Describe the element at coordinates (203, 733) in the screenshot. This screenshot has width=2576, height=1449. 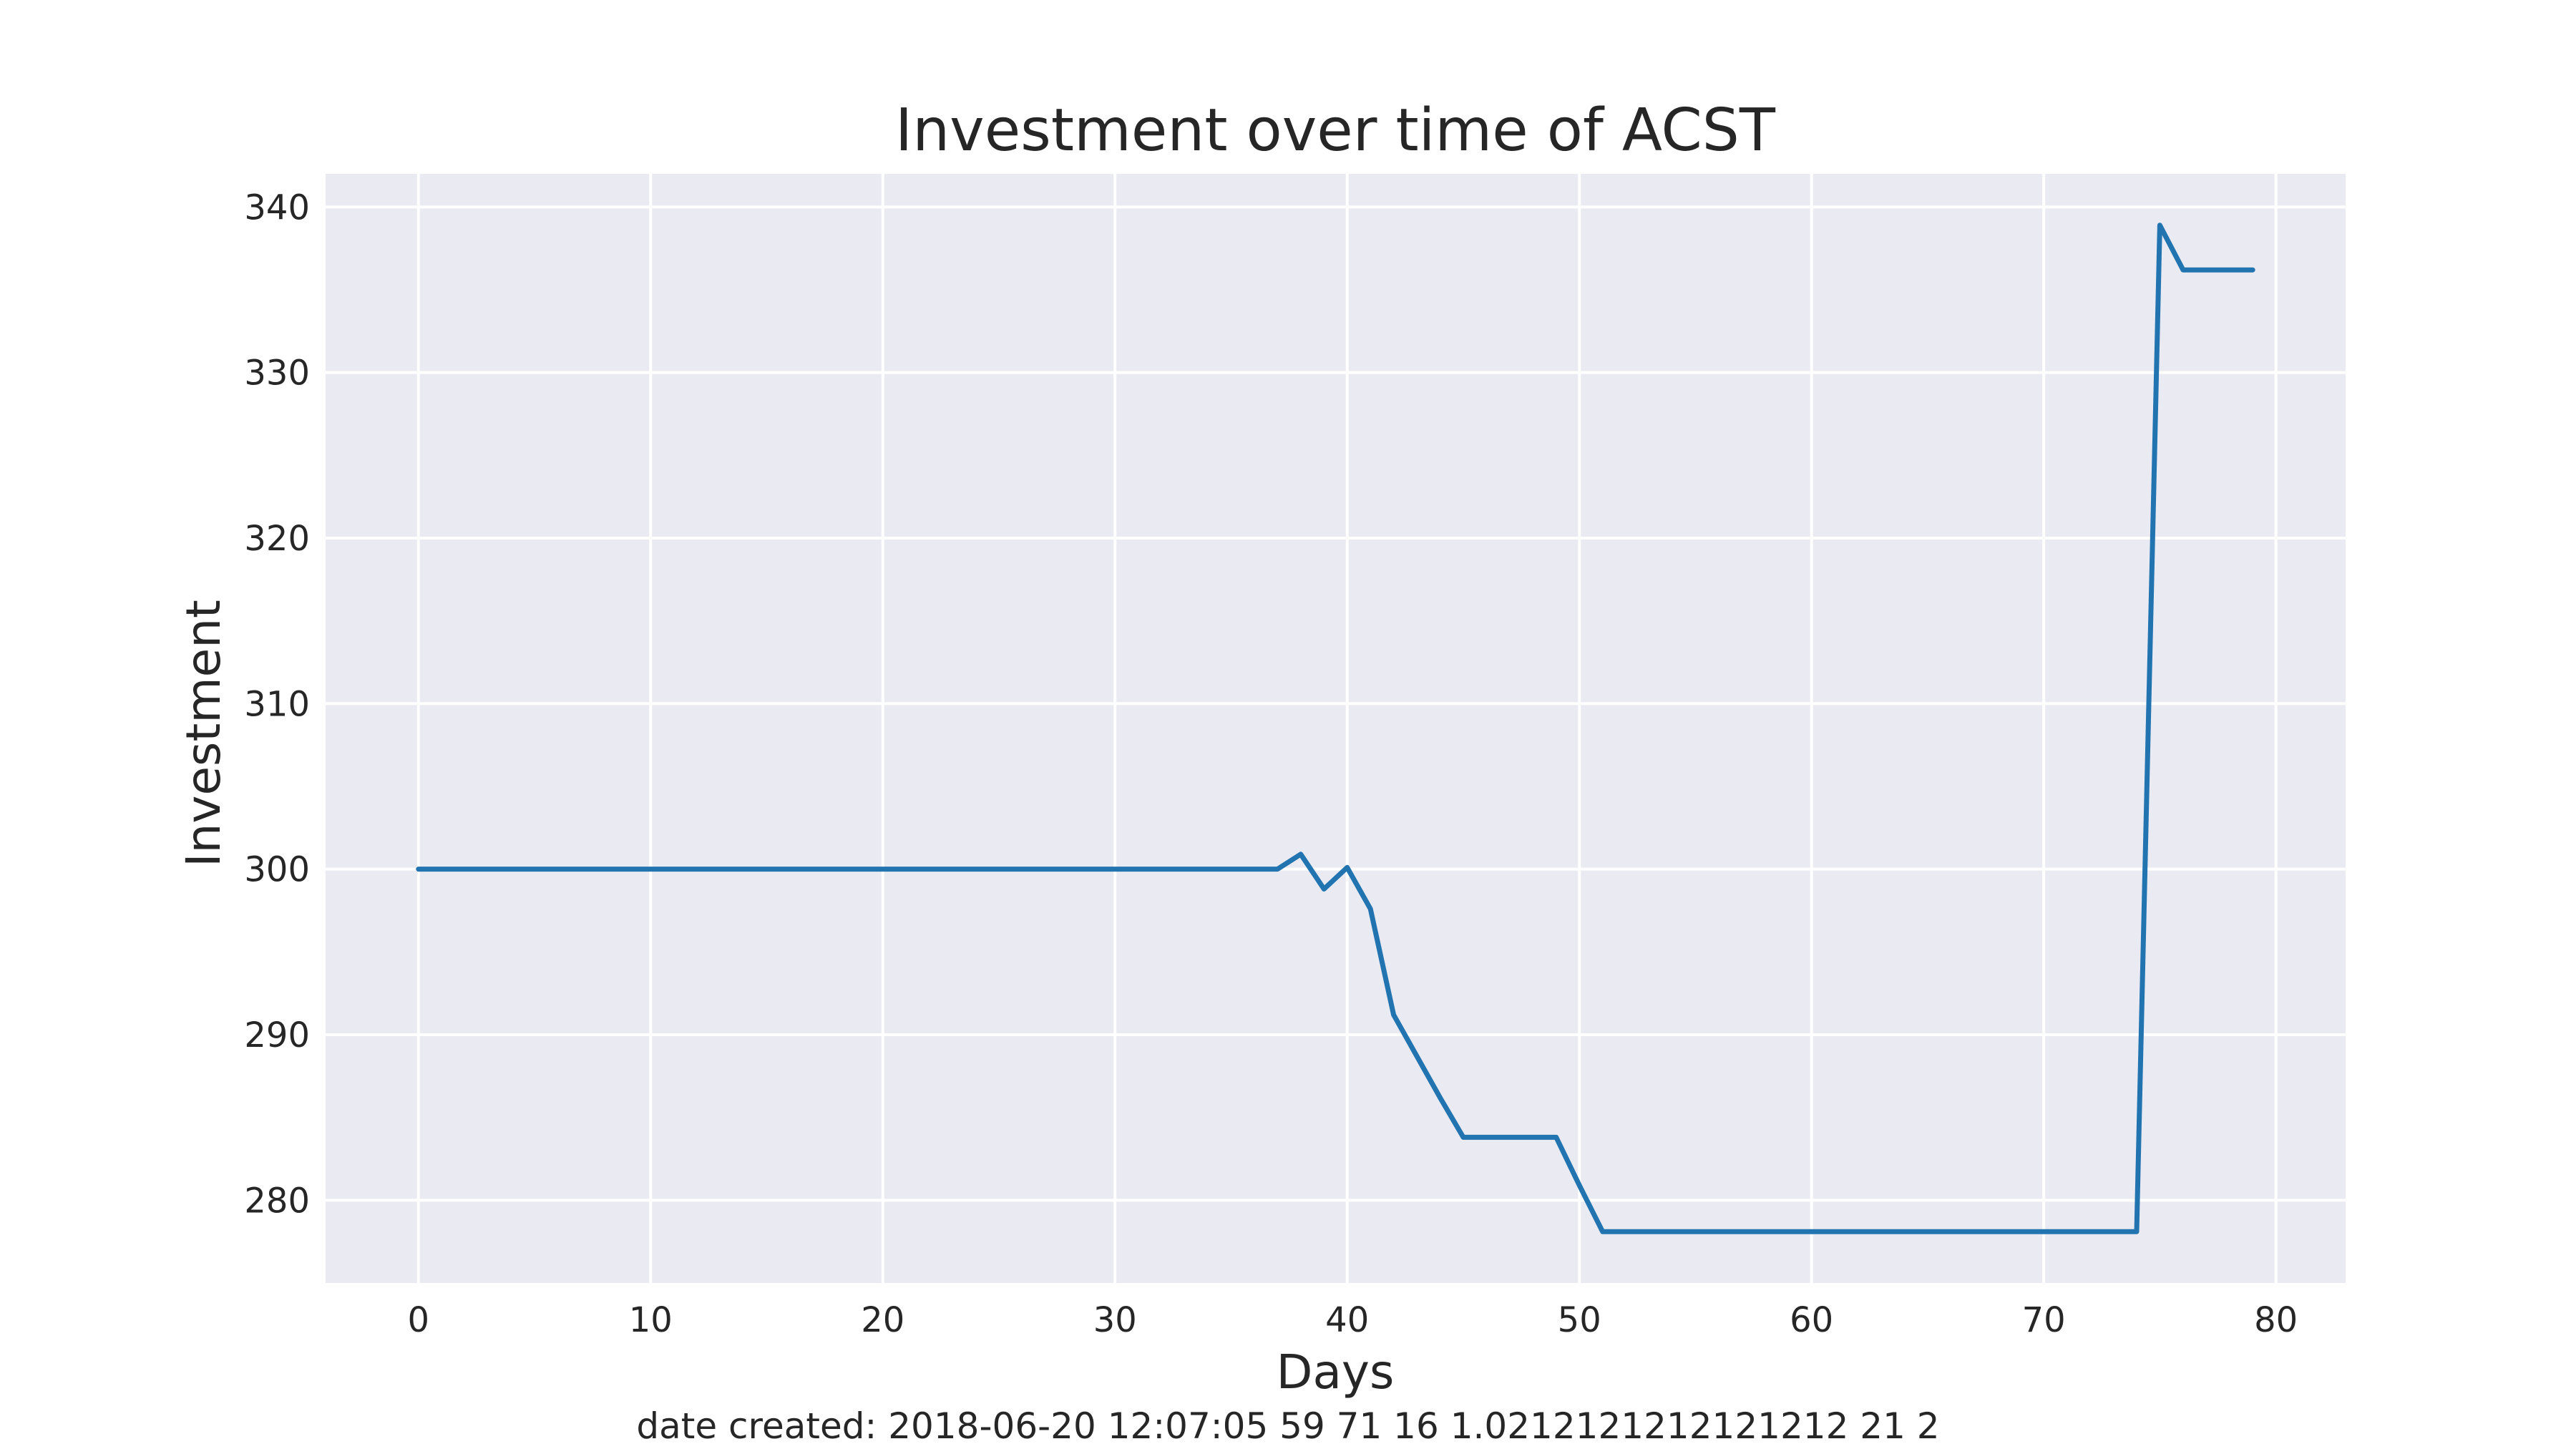
I see `y-axis-label: Investment` at that location.